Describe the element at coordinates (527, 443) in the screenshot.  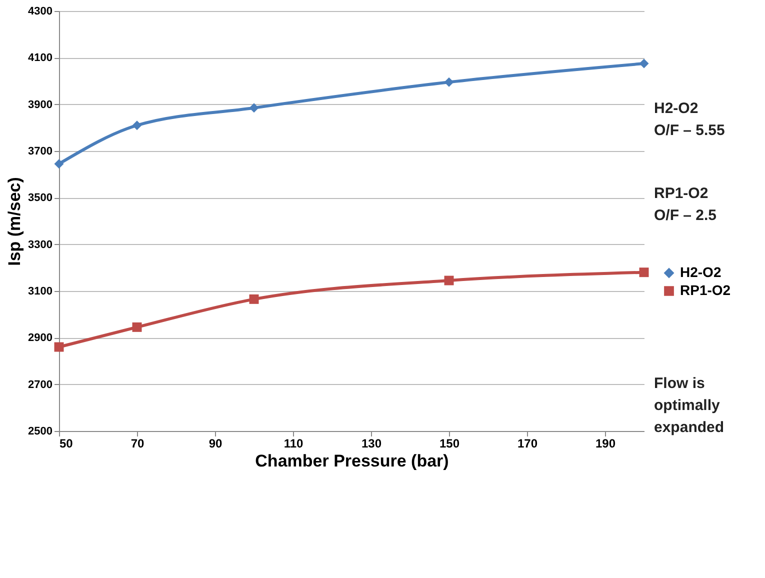
I see `x-tick-label: 170` at that location.